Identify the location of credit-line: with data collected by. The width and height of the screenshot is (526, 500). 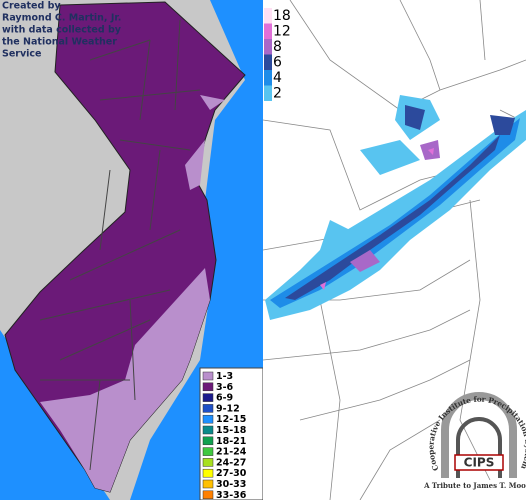
(62, 30).